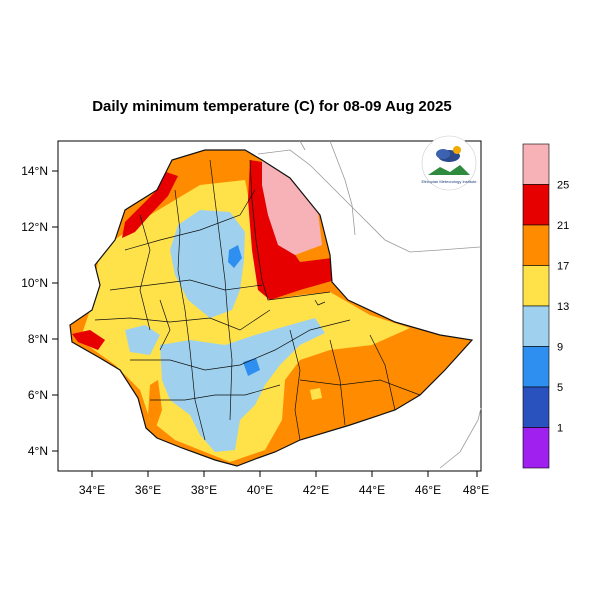 The height and width of the screenshot is (600, 600). Describe the element at coordinates (450, 181) in the screenshot. I see `logo-text: Ethiopian Meteorology Institute` at that location.